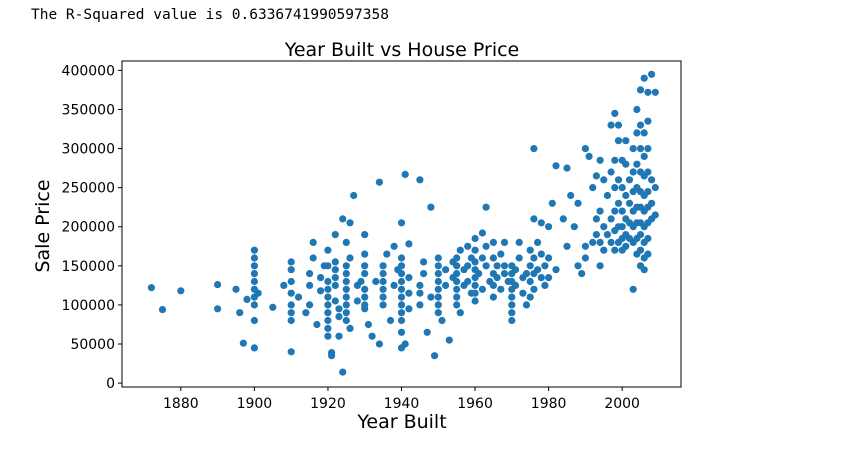 The height and width of the screenshot is (450, 864). I want to click on x-tick-label: 1940, so click(402, 404).